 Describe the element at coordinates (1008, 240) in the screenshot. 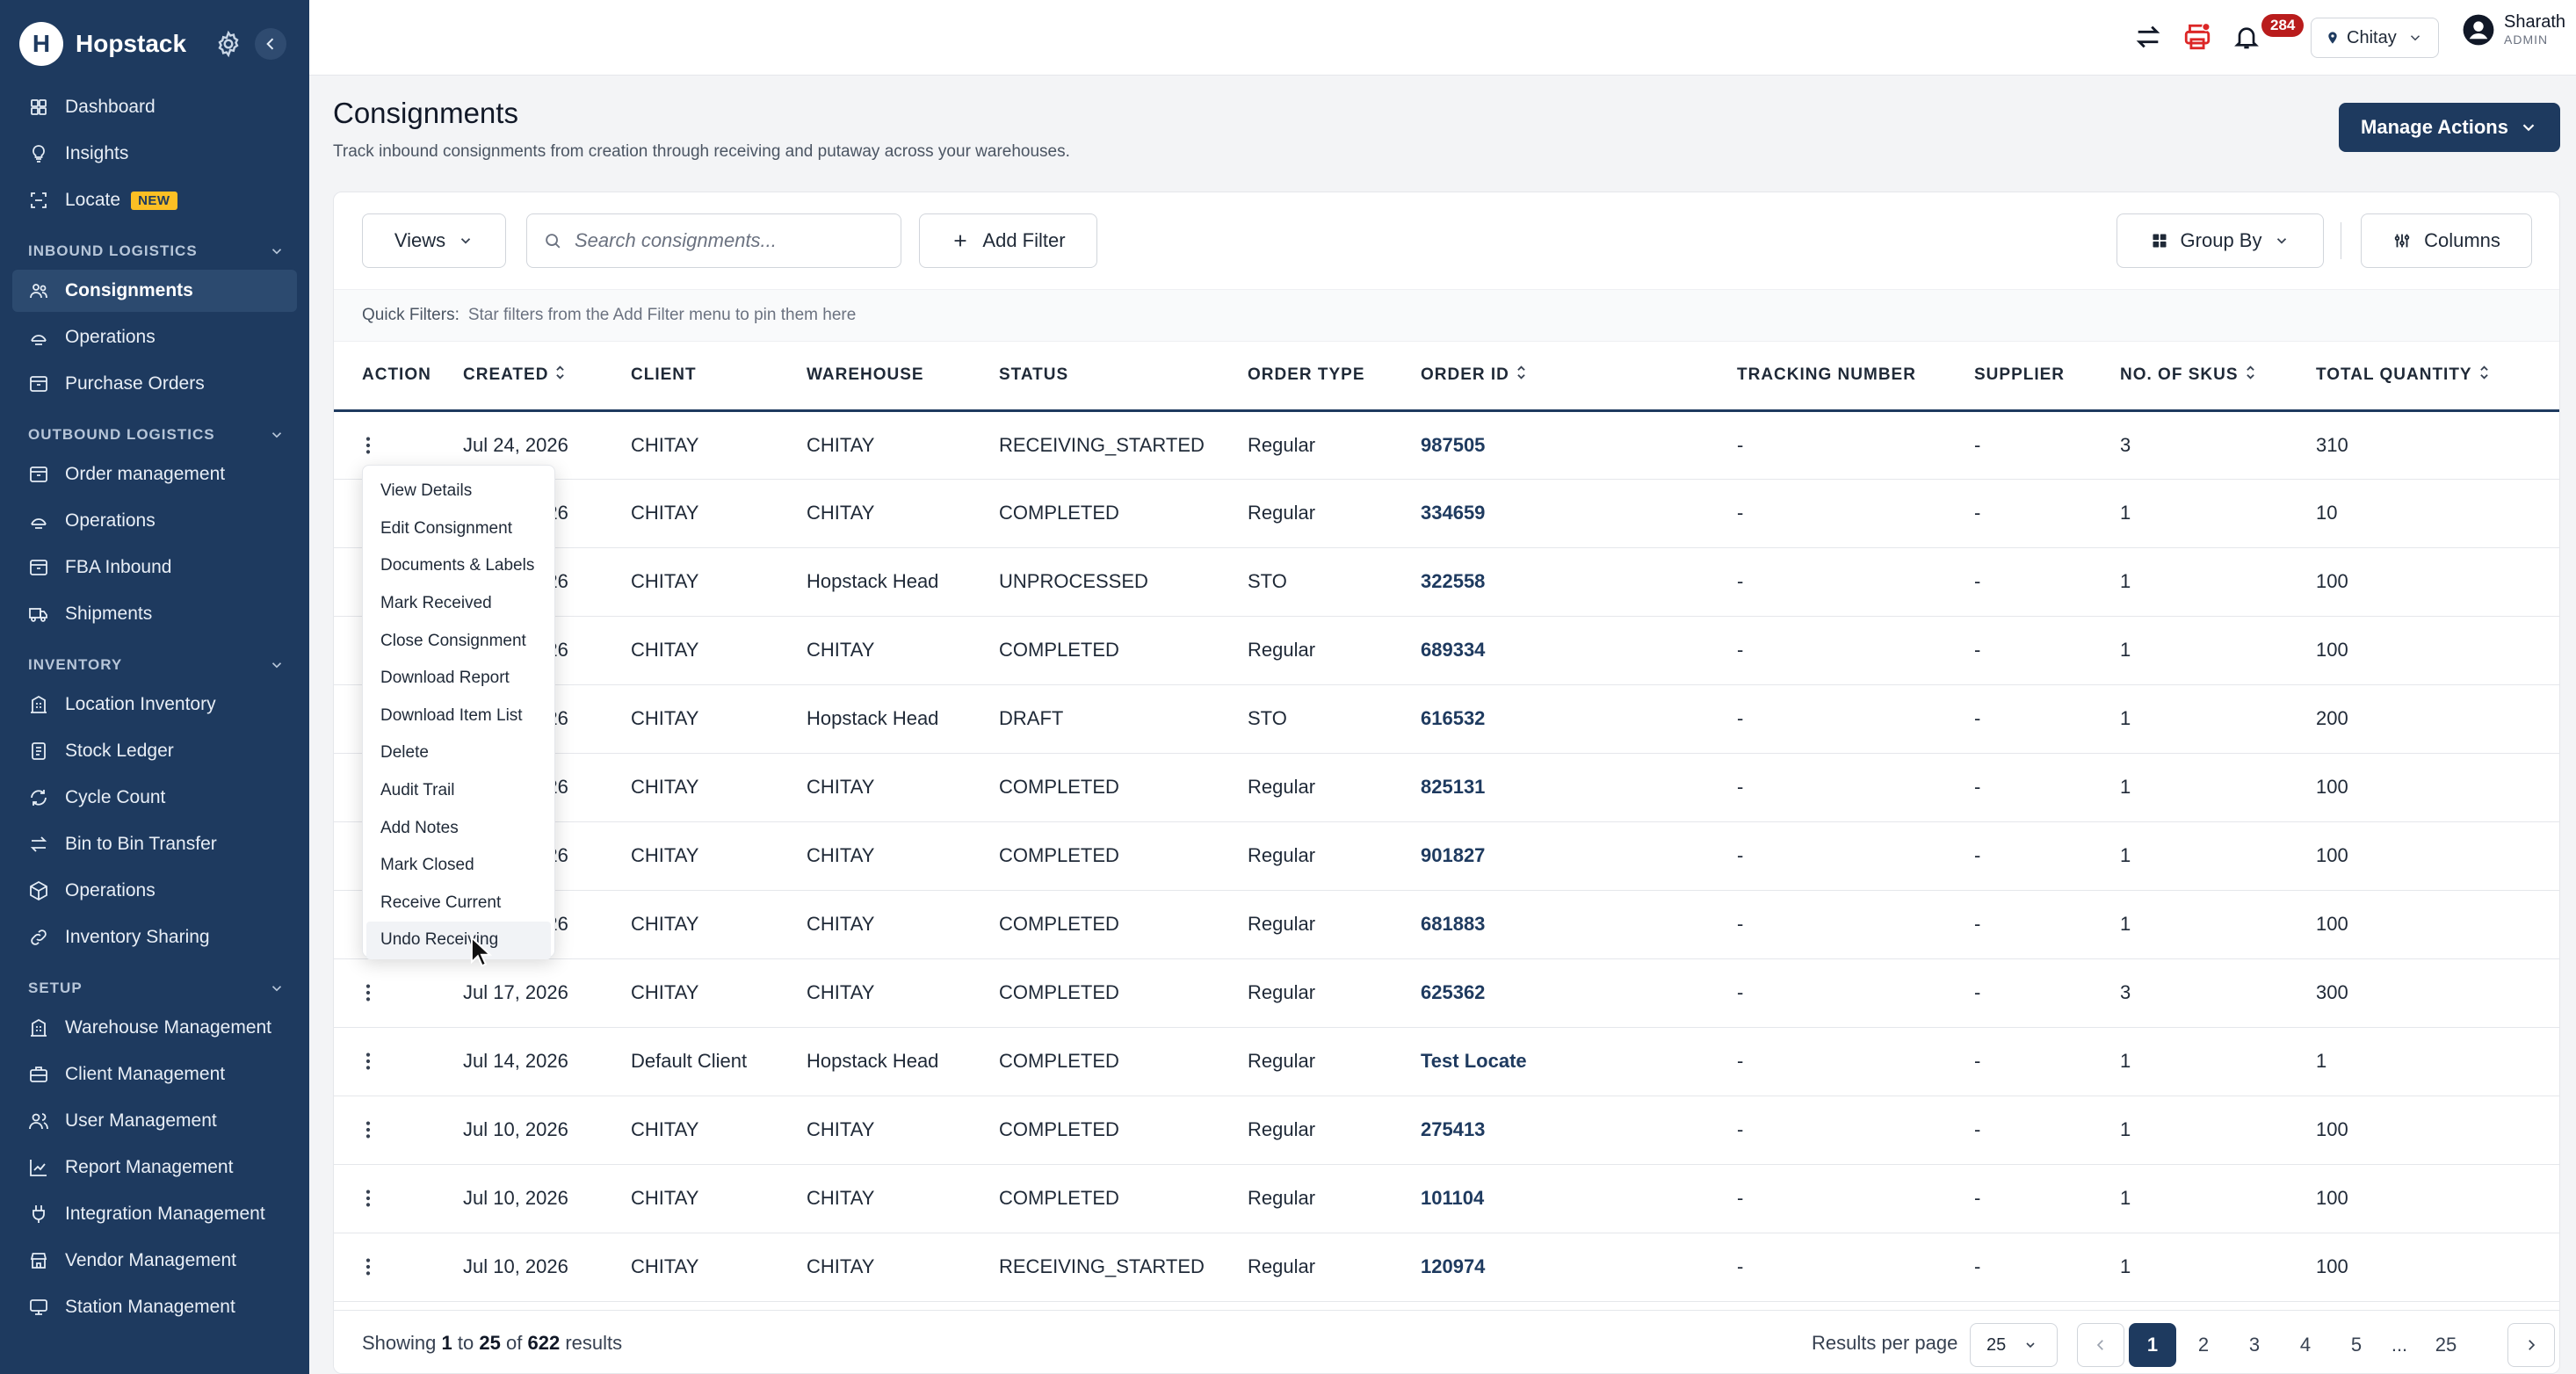

I see `add-filter-button: Add Filter` at that location.